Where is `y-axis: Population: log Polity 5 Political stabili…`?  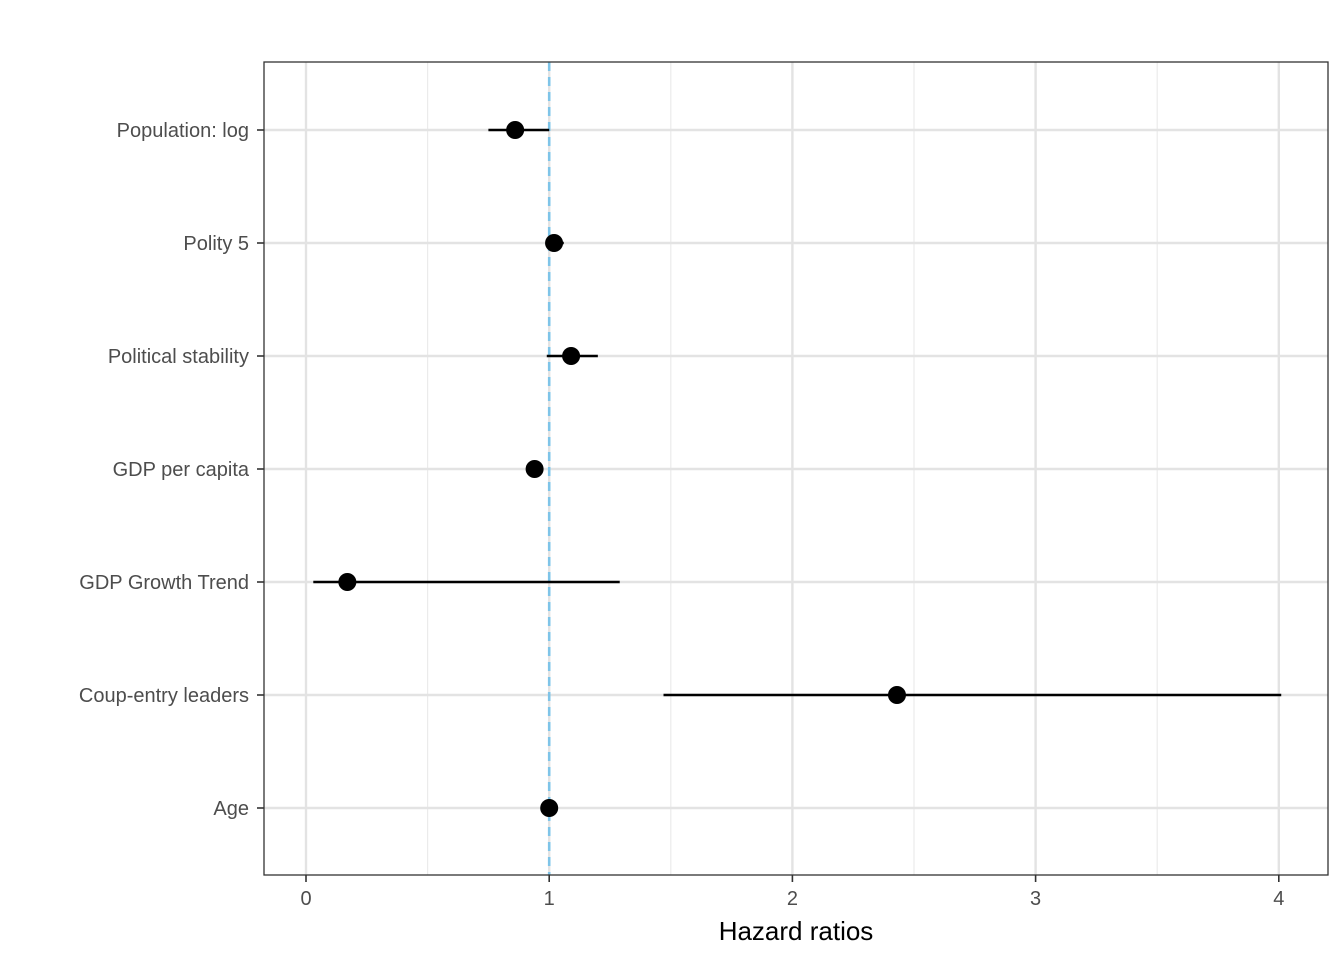 y-axis: Population: log Polity 5 Political stabili… is located at coordinates (171, 470).